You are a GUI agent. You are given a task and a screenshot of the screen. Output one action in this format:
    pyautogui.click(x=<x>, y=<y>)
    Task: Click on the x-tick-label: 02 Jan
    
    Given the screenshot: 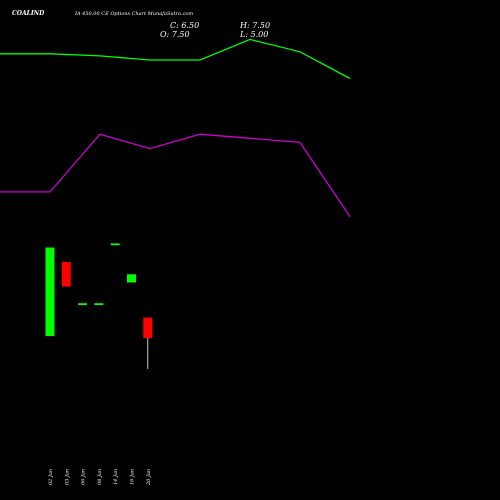 What is the action you would take?
    pyautogui.click(x=51, y=477)
    